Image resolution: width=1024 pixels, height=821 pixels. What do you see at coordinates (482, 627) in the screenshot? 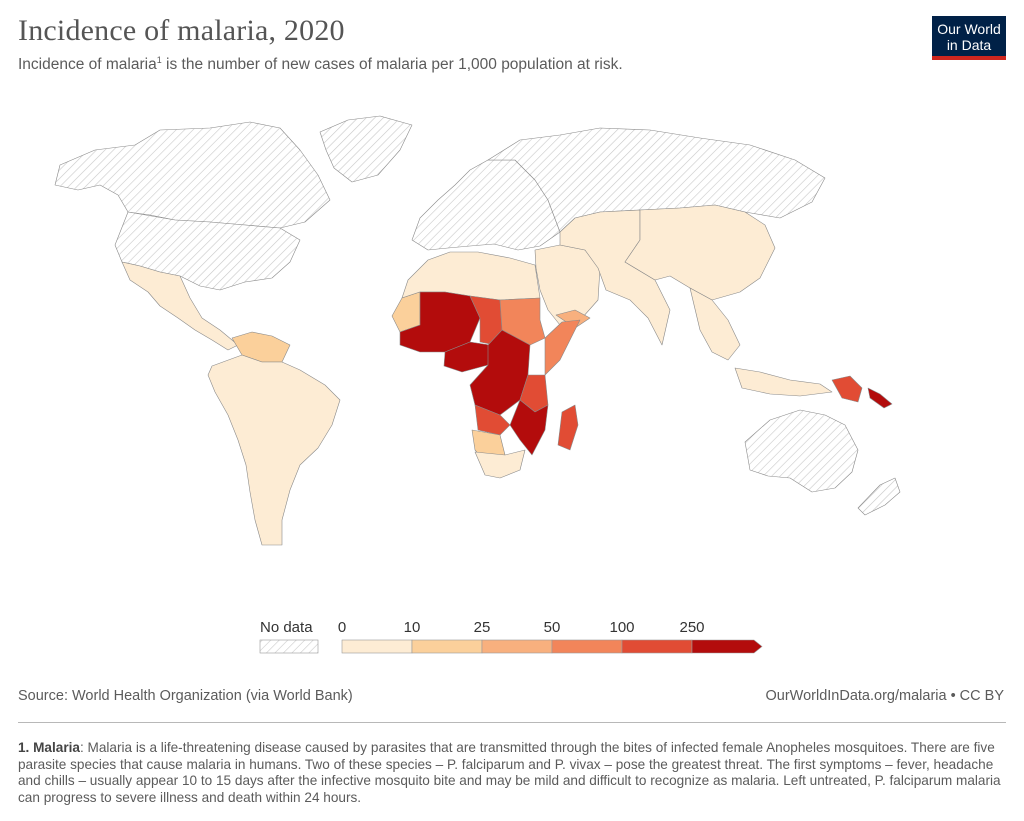
I see `legend-tick-25: 25` at bounding box center [482, 627].